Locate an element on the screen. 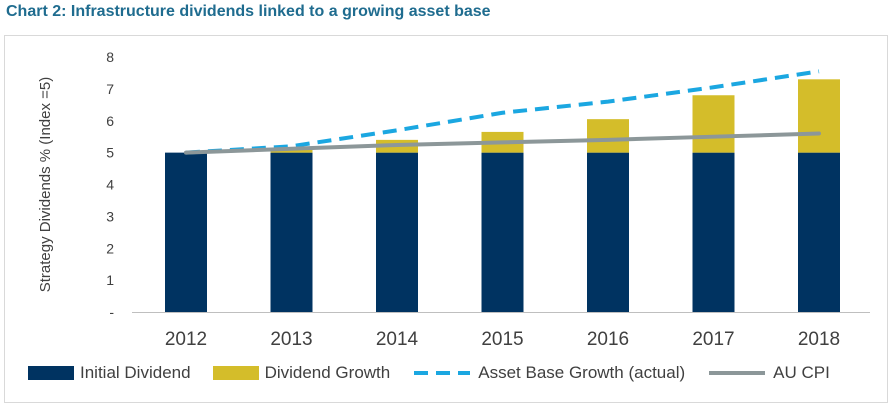  legend-label-dividend-growth: Dividend Growth is located at coordinates (327, 372).